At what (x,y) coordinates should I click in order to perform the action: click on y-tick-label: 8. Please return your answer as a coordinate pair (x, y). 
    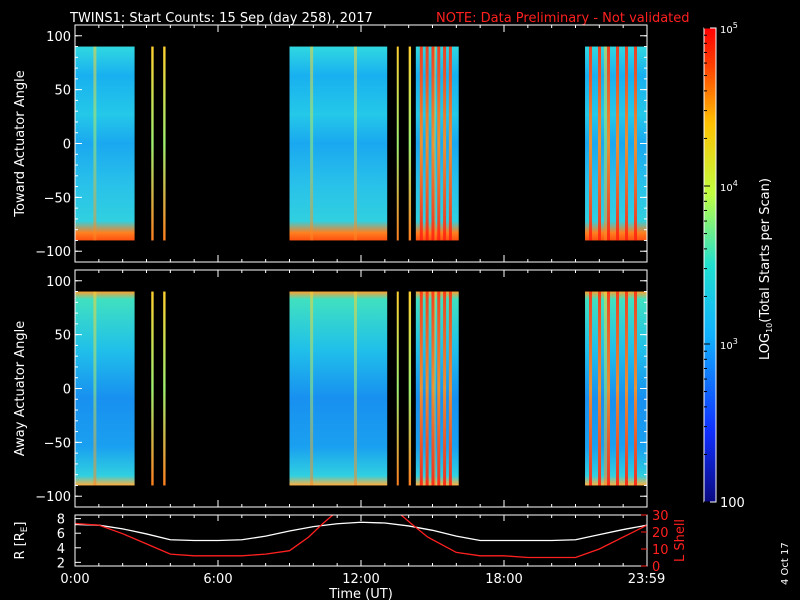
    Looking at the image, I should click on (61, 520).